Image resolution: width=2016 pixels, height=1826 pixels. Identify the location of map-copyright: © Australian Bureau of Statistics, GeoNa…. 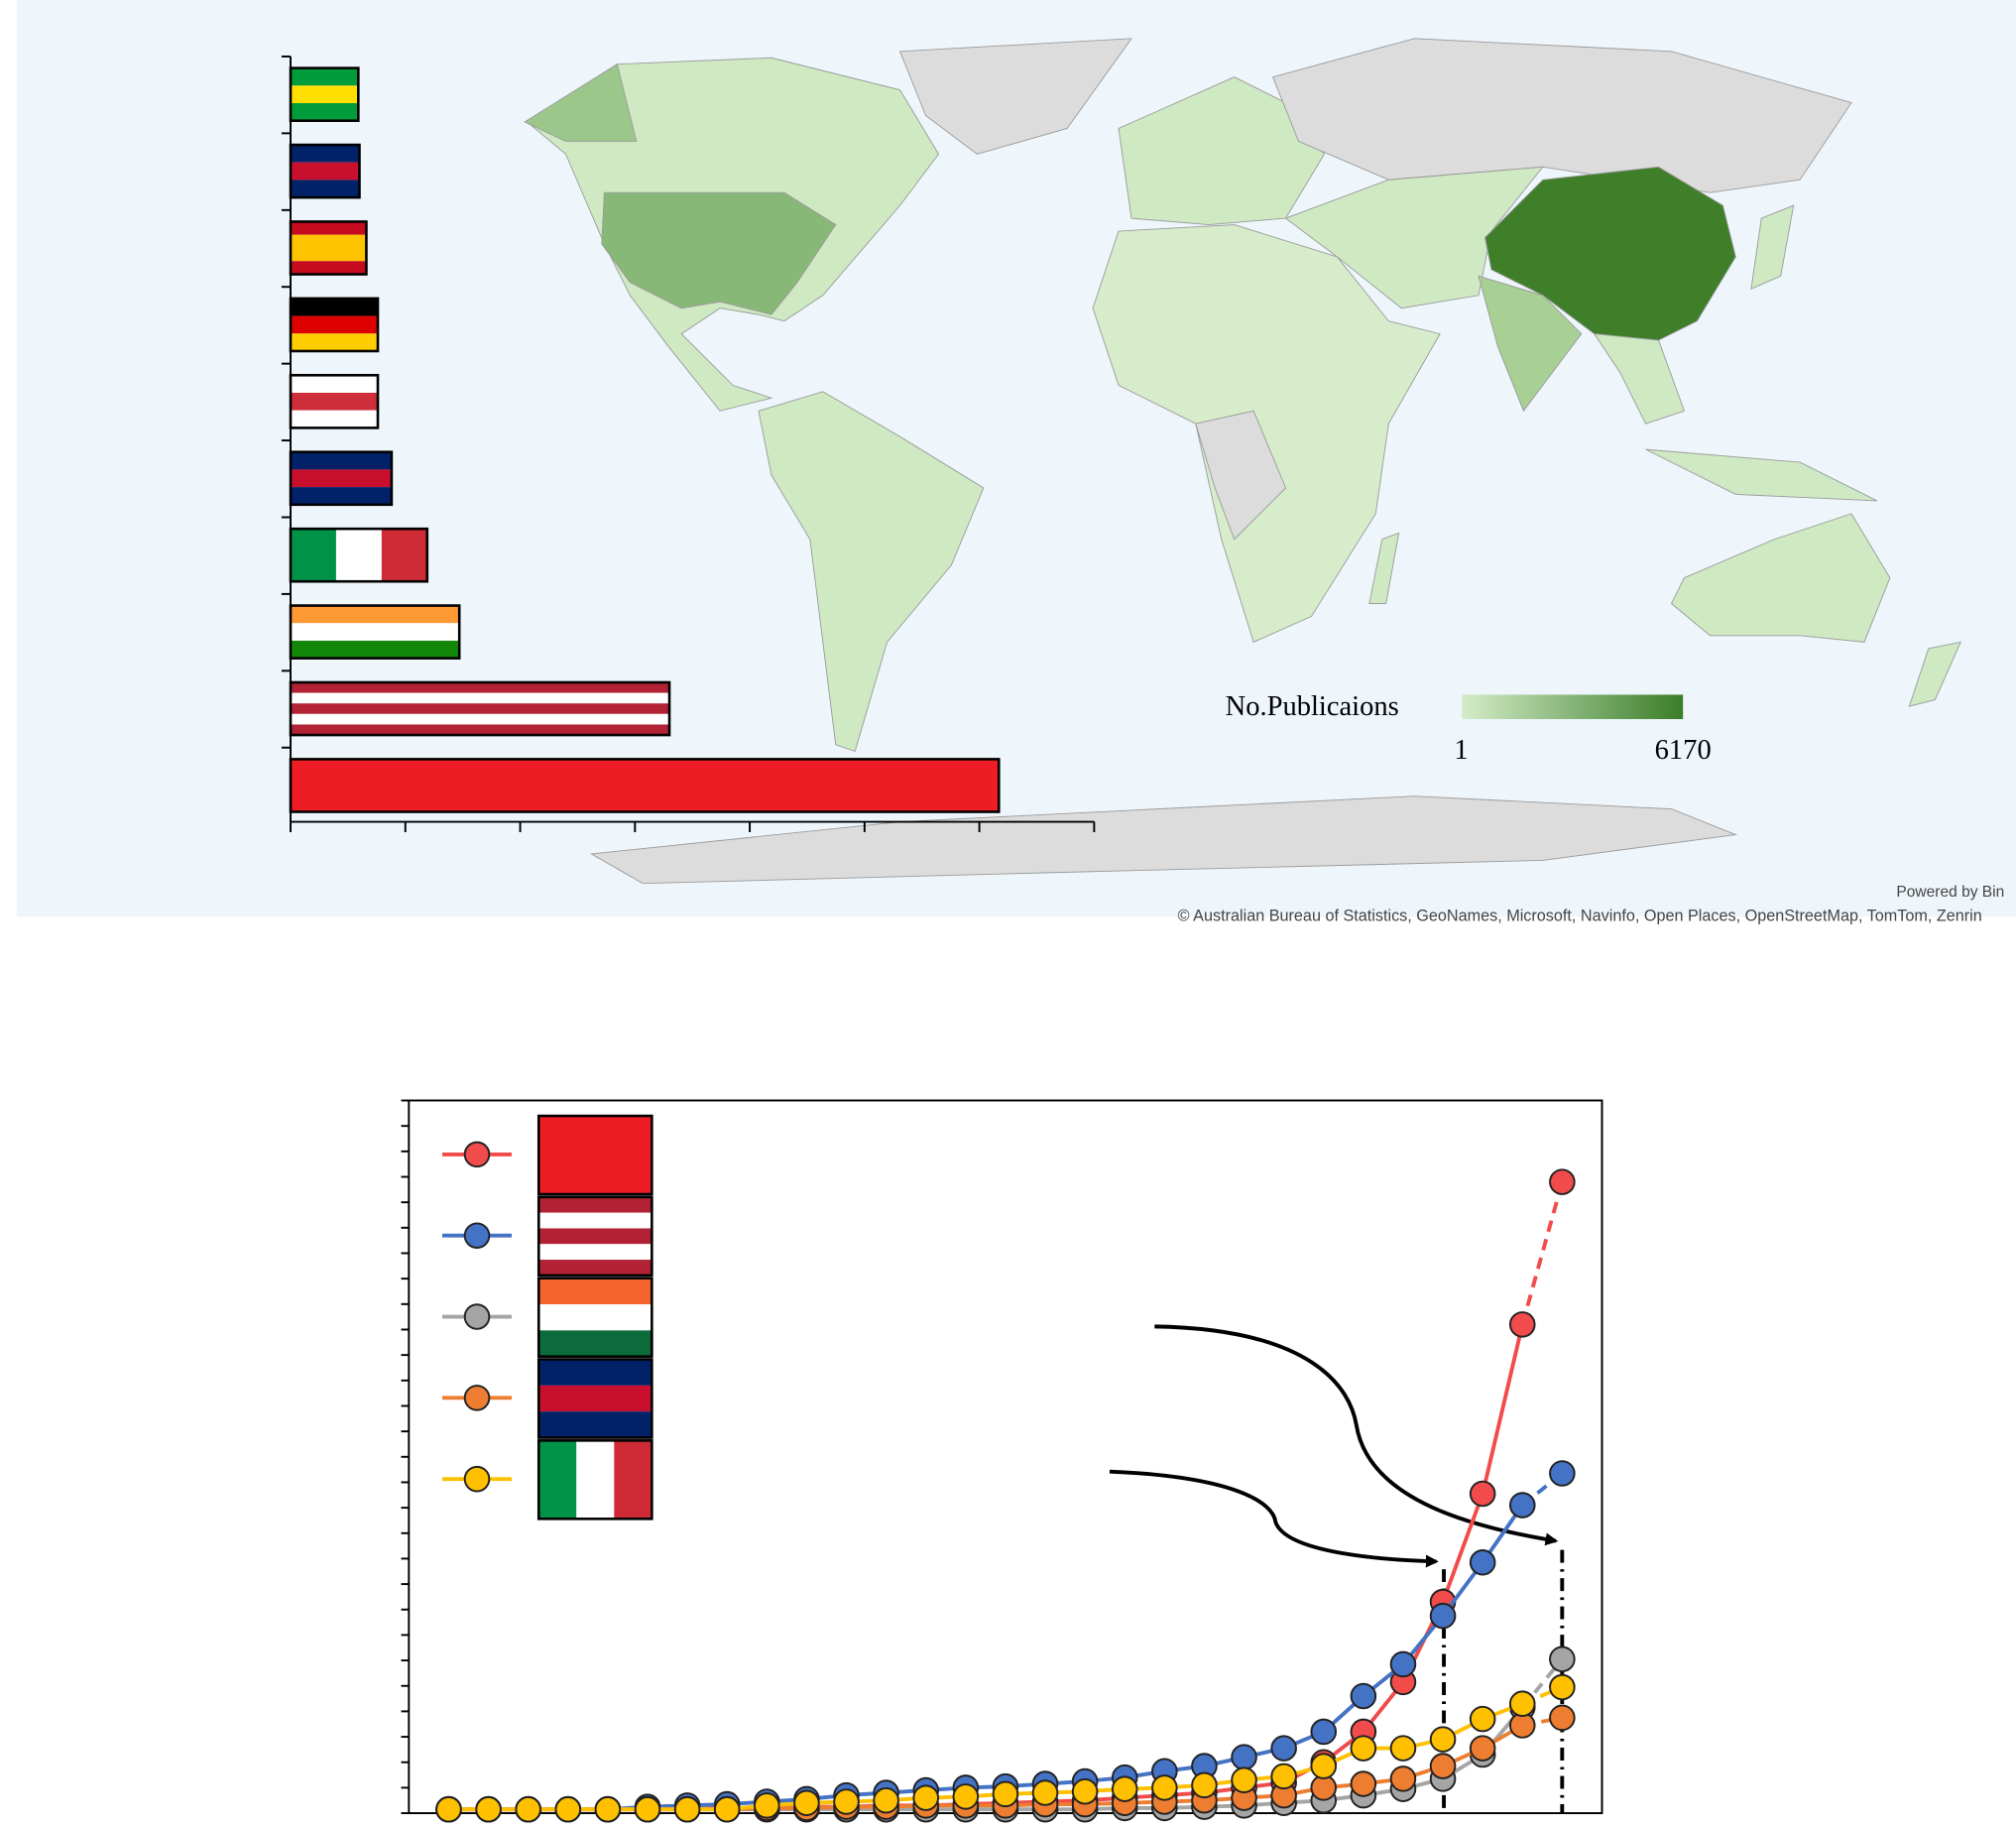
(1580, 916).